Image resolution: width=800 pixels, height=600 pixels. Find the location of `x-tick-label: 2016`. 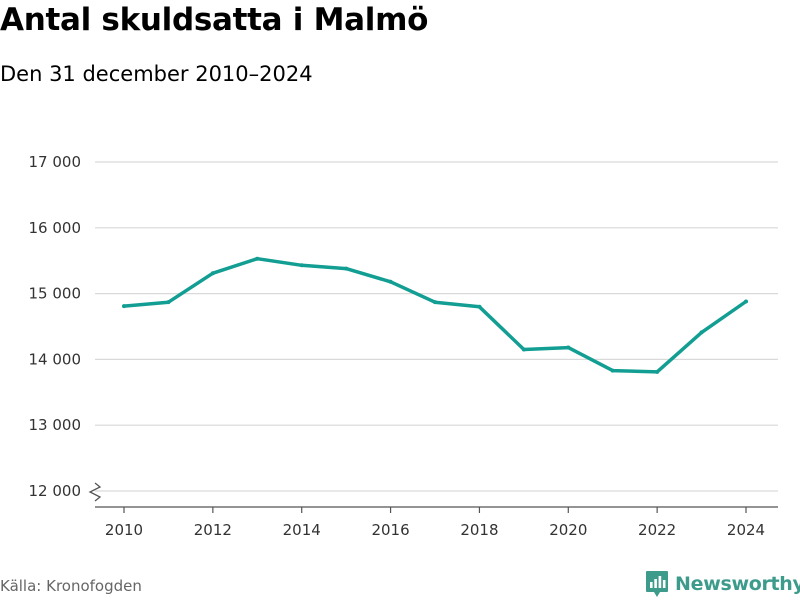

x-tick-label: 2016 is located at coordinates (390, 530).